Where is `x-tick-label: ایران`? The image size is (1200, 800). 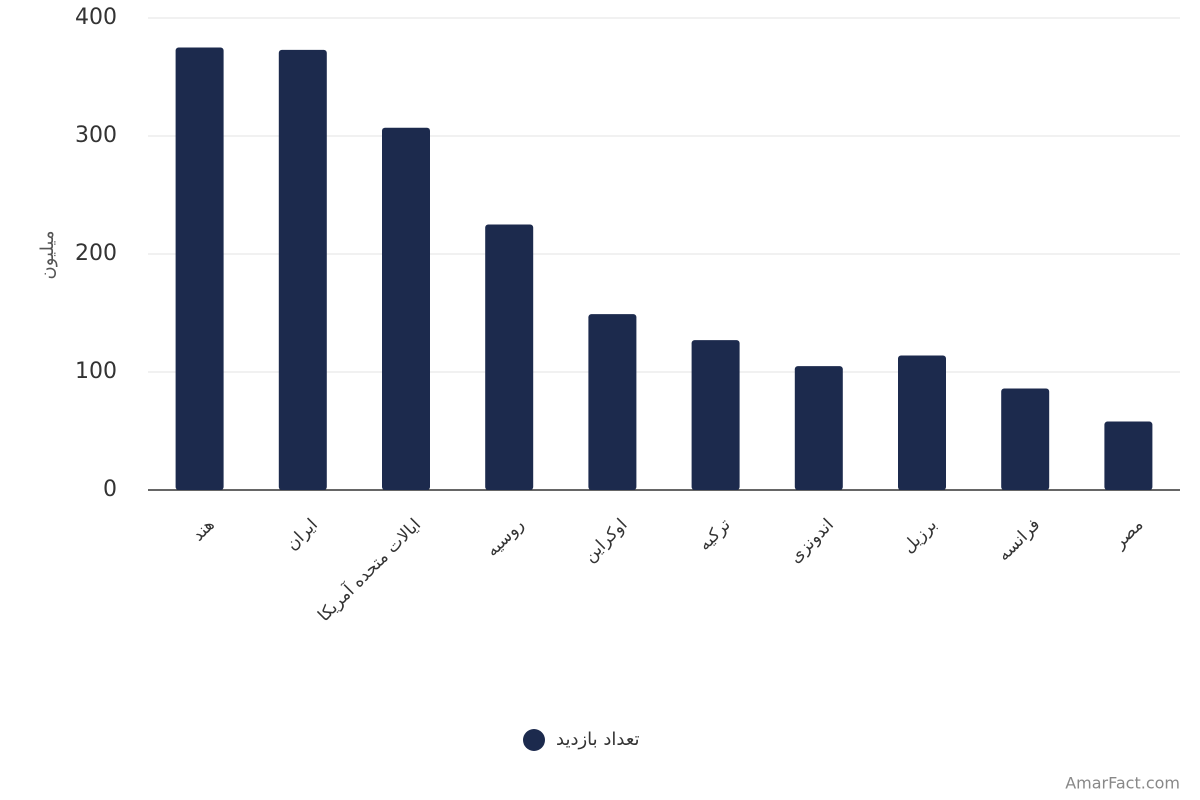
x-tick-label: ایران is located at coordinates (302, 535).